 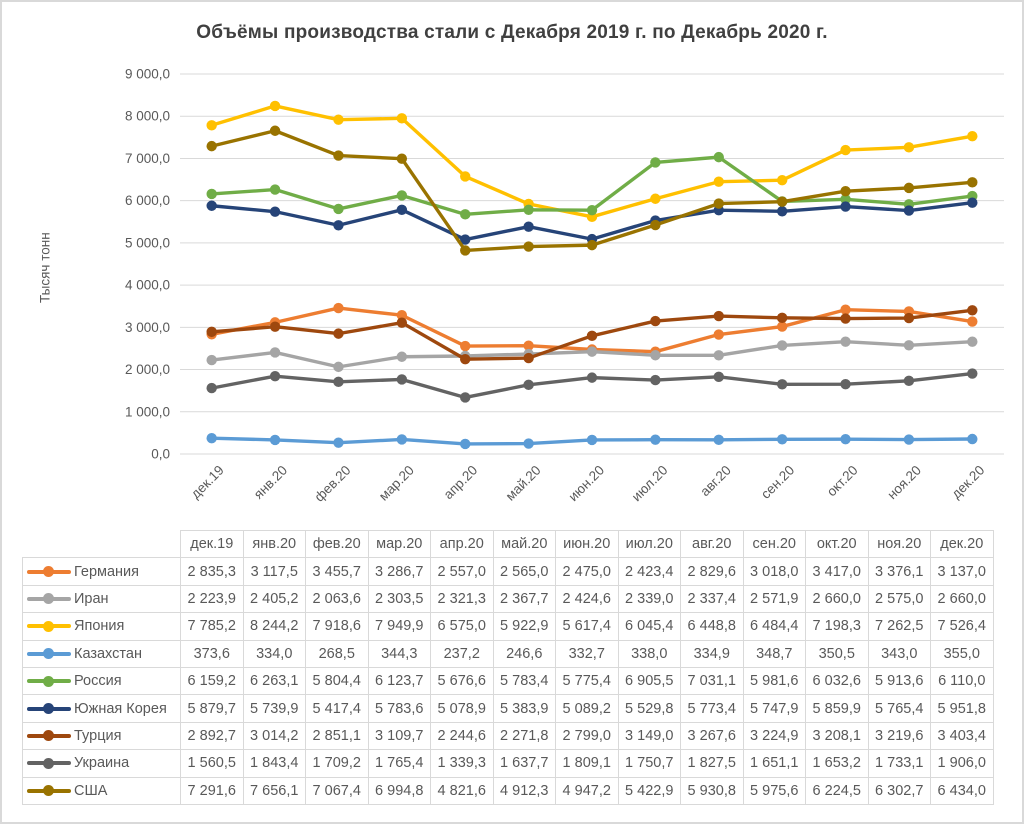 I want to click on series-name-cell: Турция, so click(x=101, y=736).